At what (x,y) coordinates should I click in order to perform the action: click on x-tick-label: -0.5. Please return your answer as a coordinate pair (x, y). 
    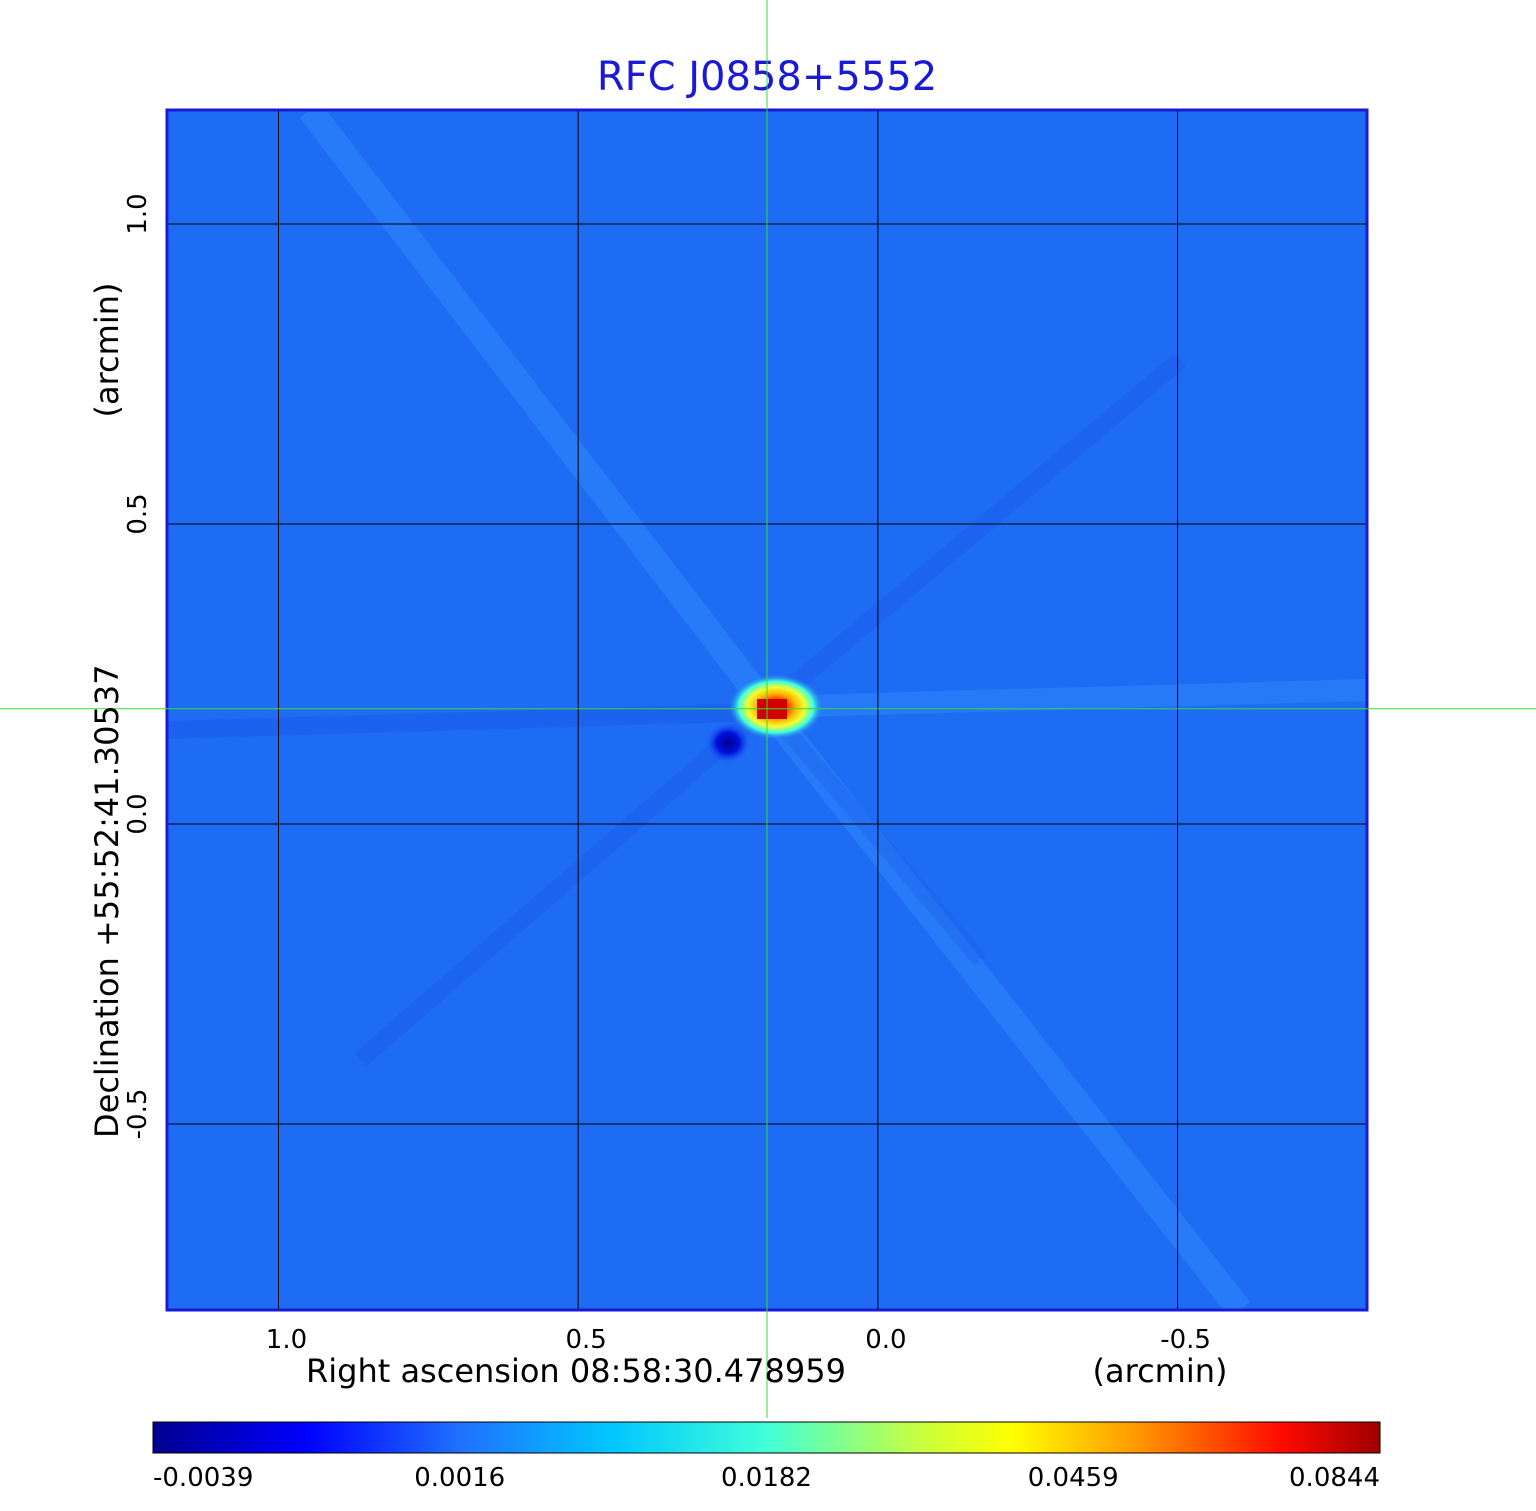
    Looking at the image, I should click on (1185, 1340).